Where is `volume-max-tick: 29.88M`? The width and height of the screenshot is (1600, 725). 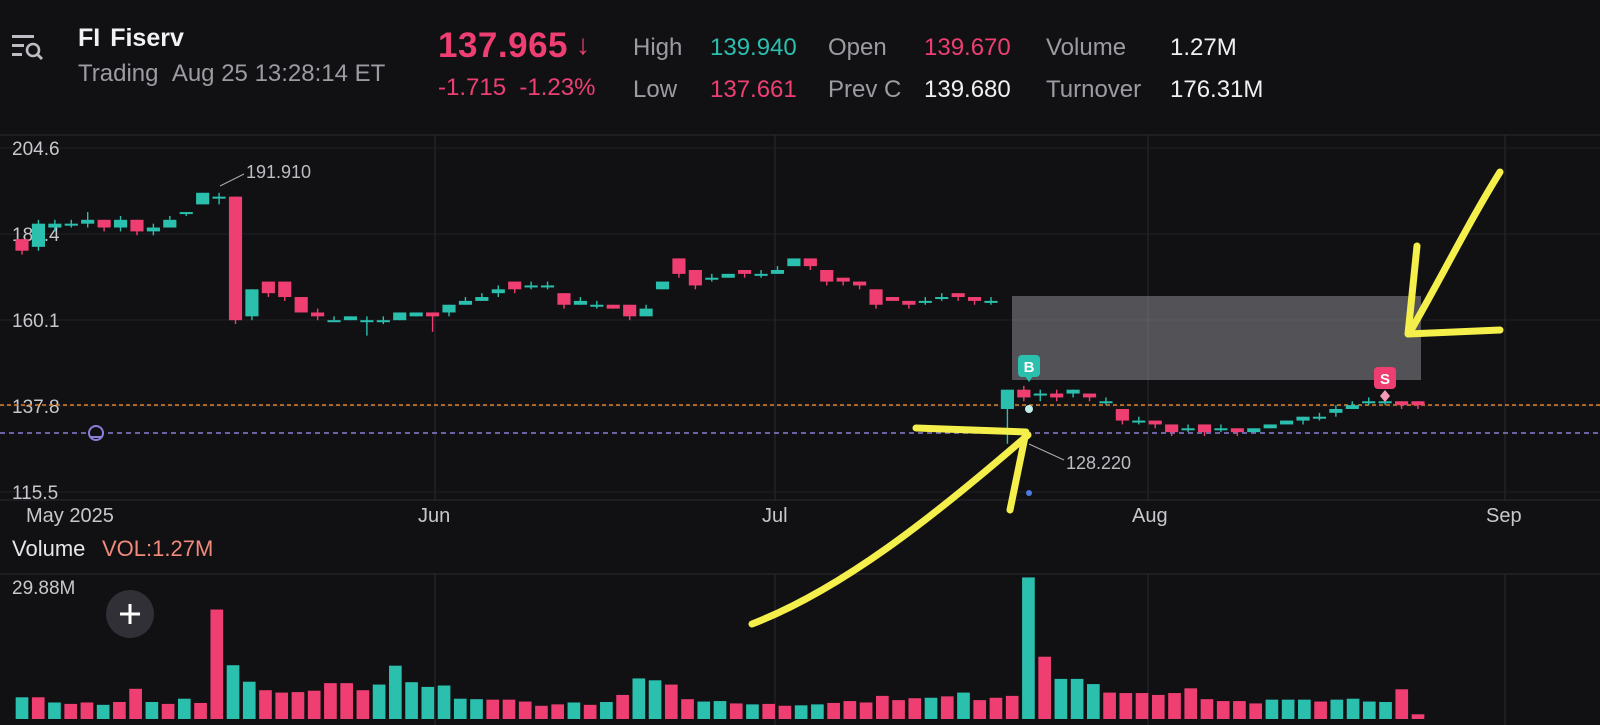 volume-max-tick: 29.88M is located at coordinates (43, 588).